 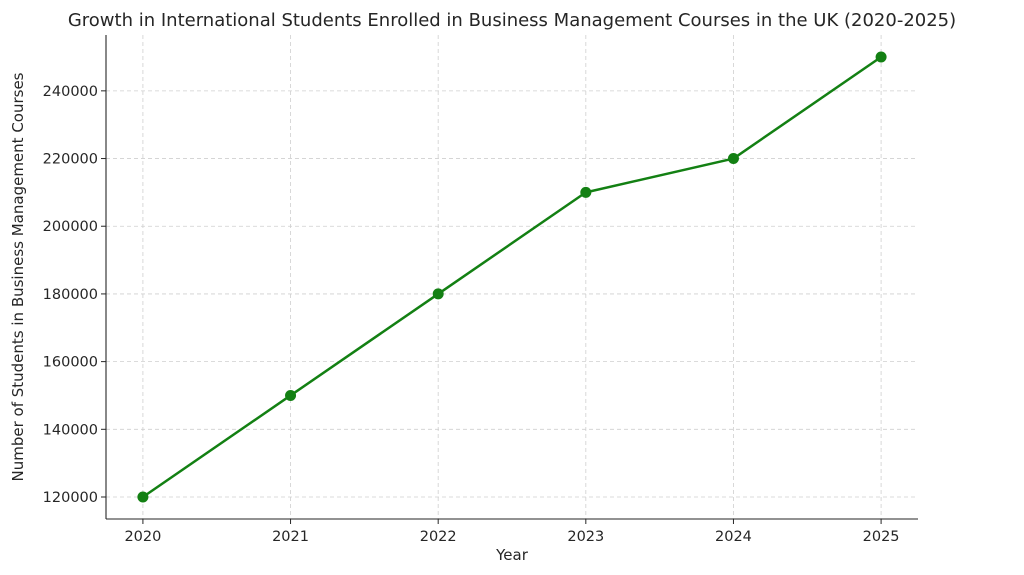 I want to click on y-tick-label: 180000, so click(x=70, y=295).